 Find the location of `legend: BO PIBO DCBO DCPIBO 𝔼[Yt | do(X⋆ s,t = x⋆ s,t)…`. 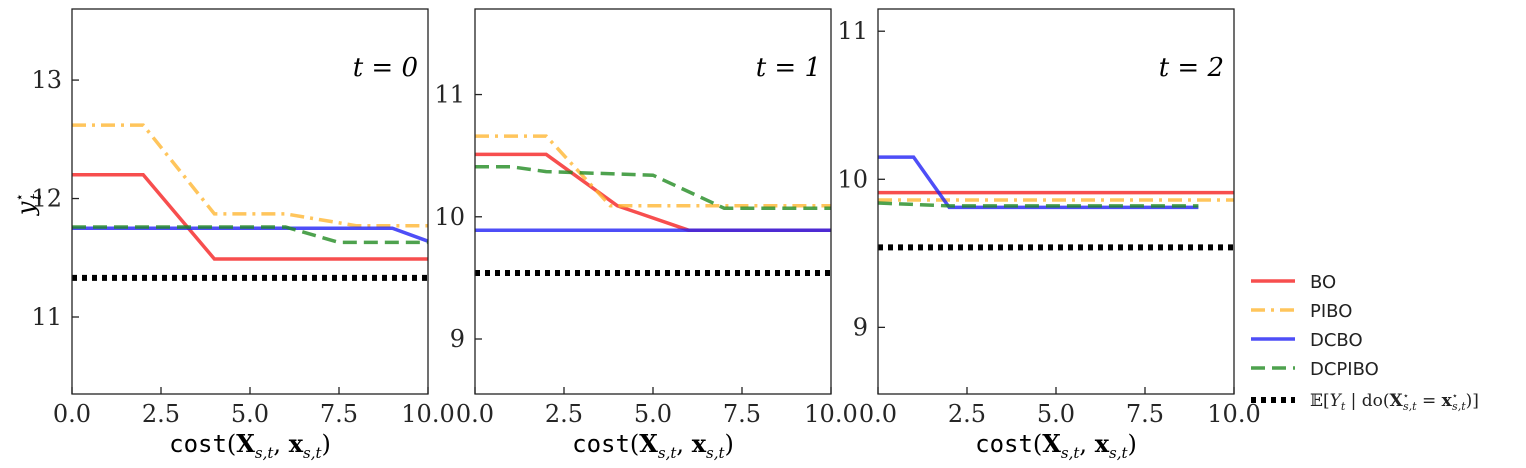

legend: BO PIBO DCBO DCPIBO 𝔼[Yt | do(X⋆ s,t = x⋆ s,t)… is located at coordinates (1365, 342).